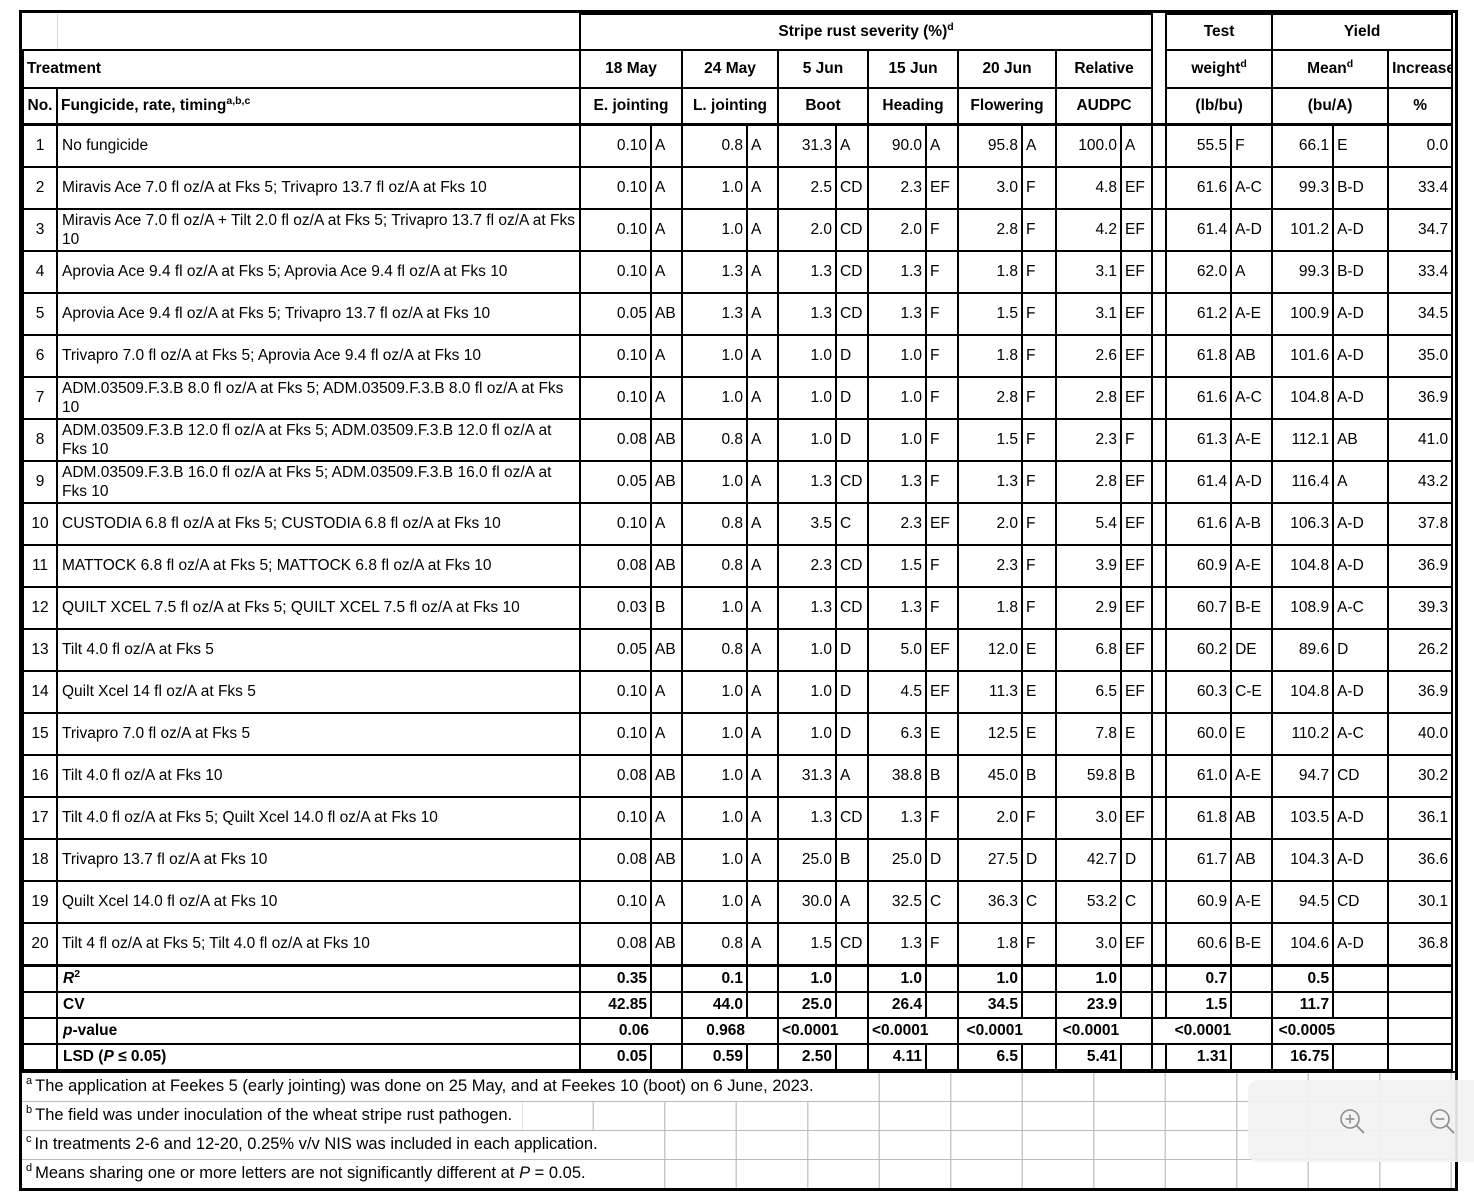  What do you see at coordinates (1361, 481) in the screenshot?
I see `yield-mean-letter-cell: A` at bounding box center [1361, 481].